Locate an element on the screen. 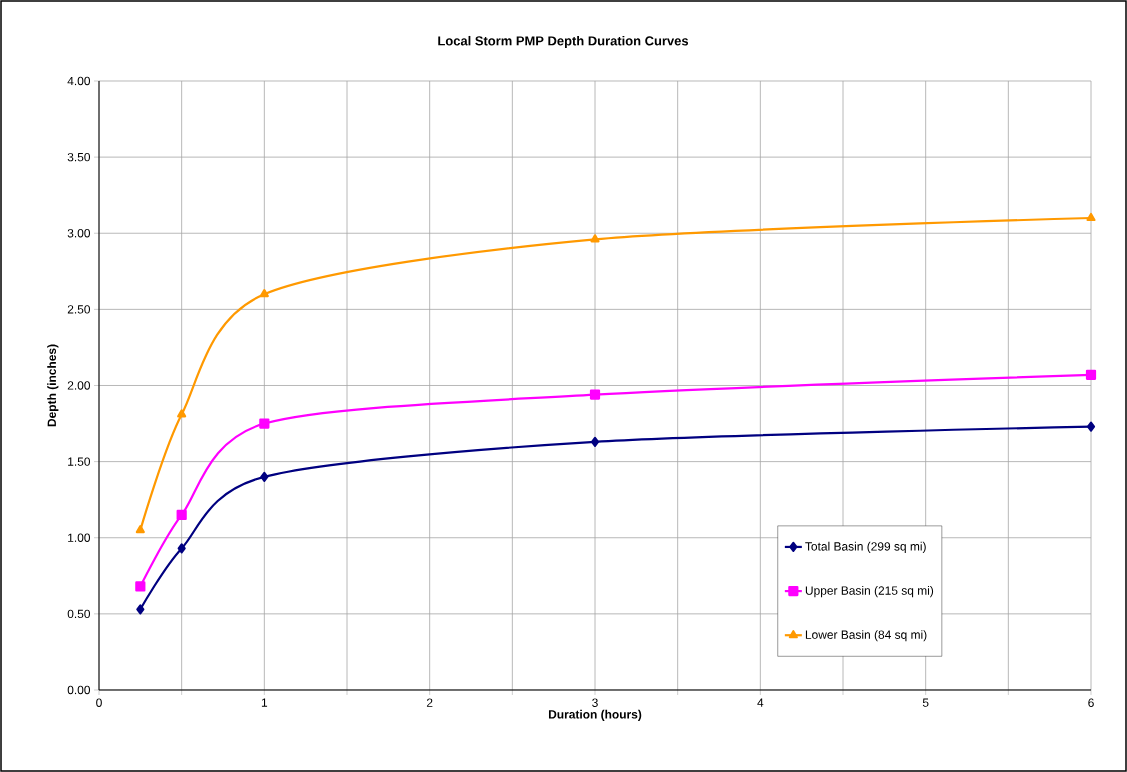 This screenshot has height=772, width=1127. legend-label: Total Basin (299 sq mi) is located at coordinates (865, 547).